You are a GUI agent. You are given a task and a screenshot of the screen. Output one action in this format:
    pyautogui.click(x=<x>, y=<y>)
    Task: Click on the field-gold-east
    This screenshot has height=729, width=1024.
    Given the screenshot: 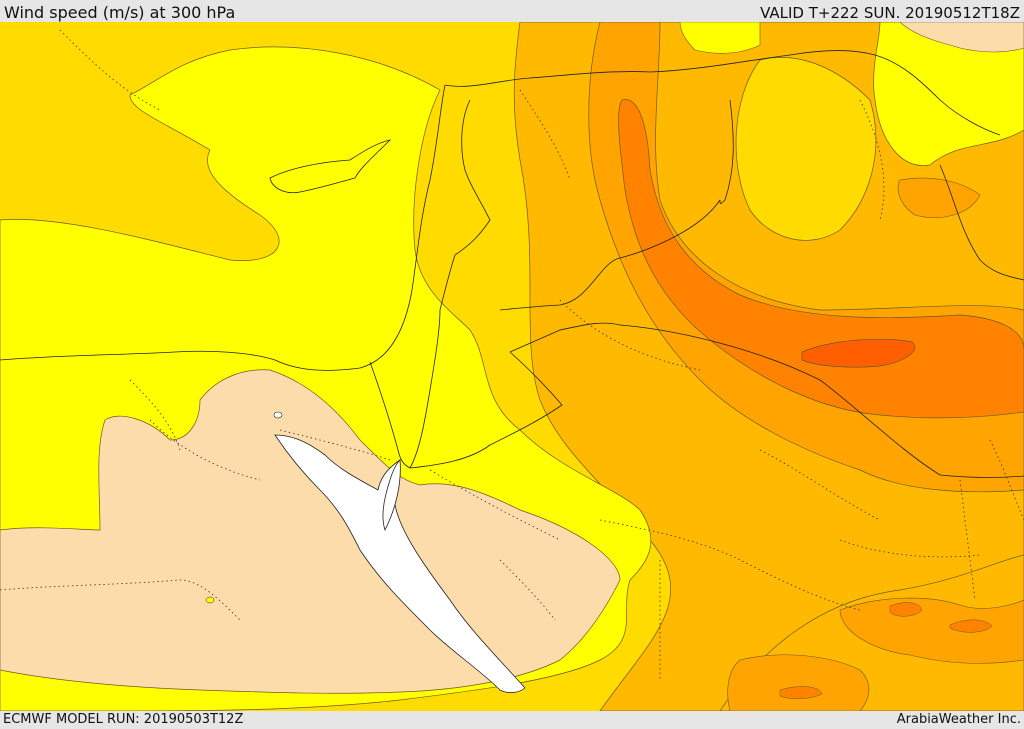 What is the action you would take?
    pyautogui.click(x=806, y=149)
    